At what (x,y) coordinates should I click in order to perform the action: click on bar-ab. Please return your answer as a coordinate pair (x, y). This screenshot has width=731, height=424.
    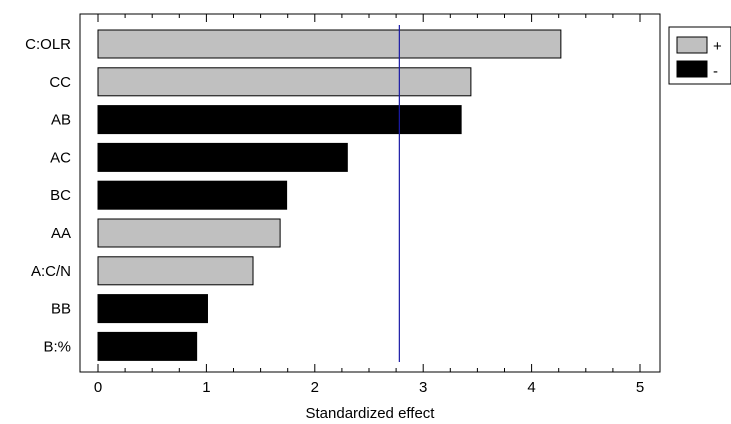
    Looking at the image, I should click on (279, 120).